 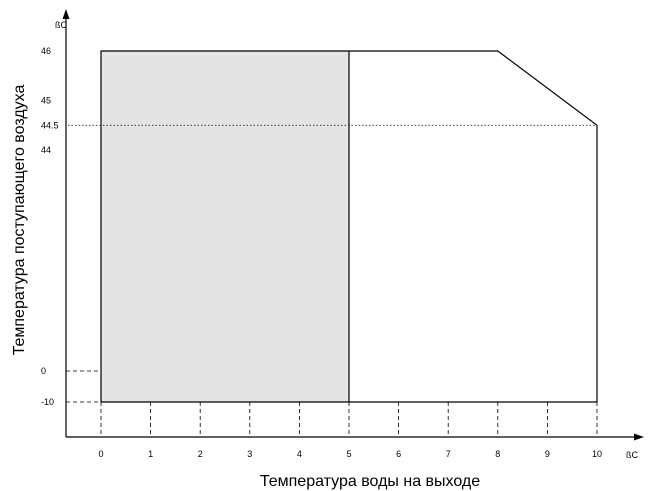 What do you see at coordinates (200, 454) in the screenshot?
I see `x-tick-label: 2` at bounding box center [200, 454].